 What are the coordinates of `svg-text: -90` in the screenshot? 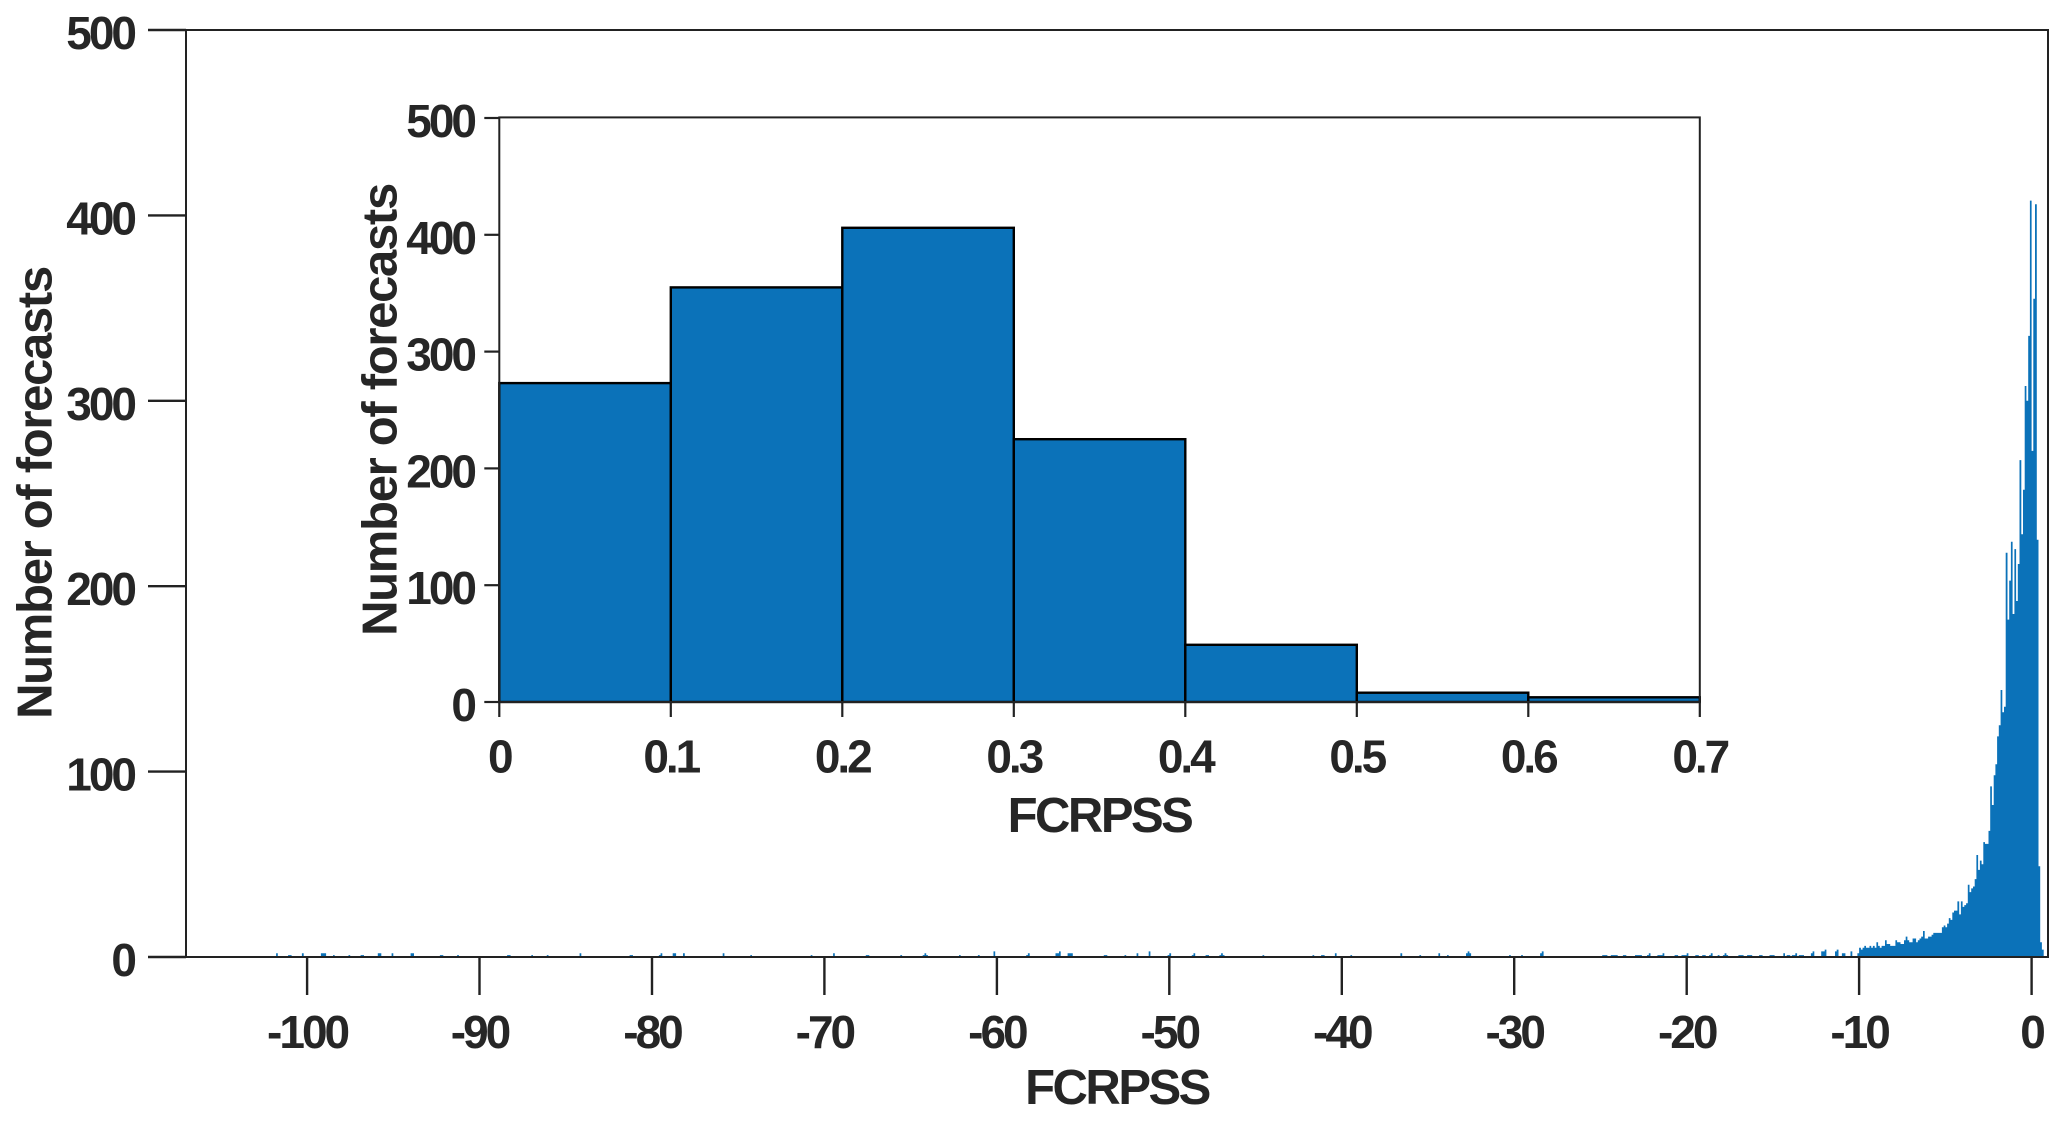 It's located at (480, 1032).